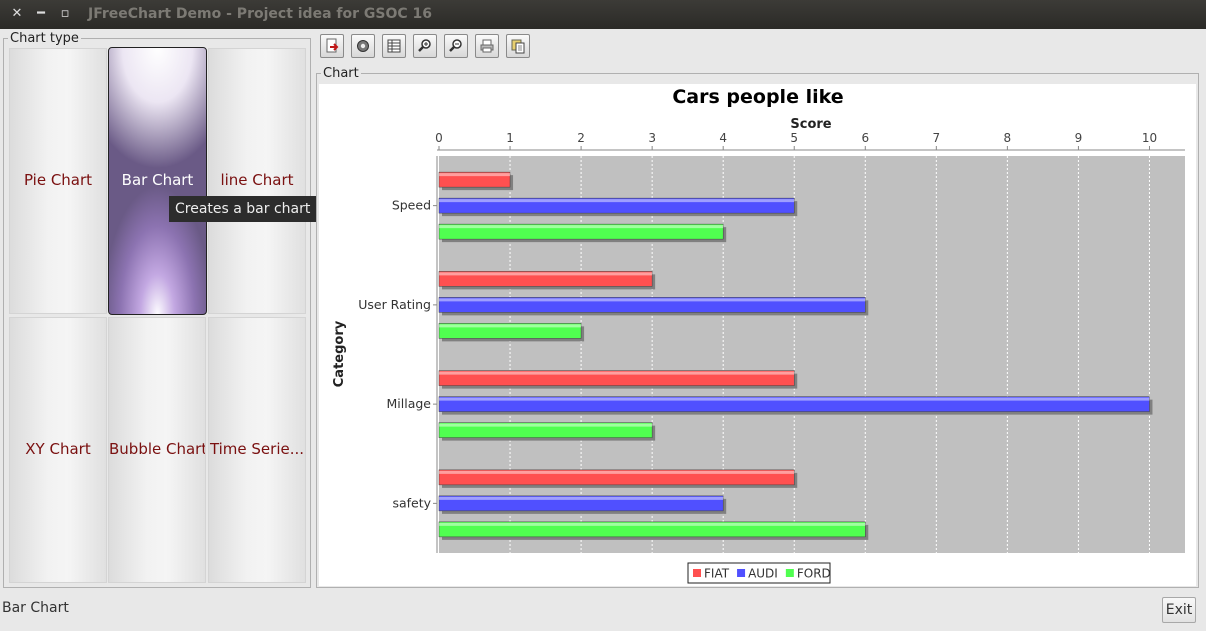  What do you see at coordinates (243, 209) in the screenshot?
I see `bar-chart-tooltip: Creates a bar chart` at bounding box center [243, 209].